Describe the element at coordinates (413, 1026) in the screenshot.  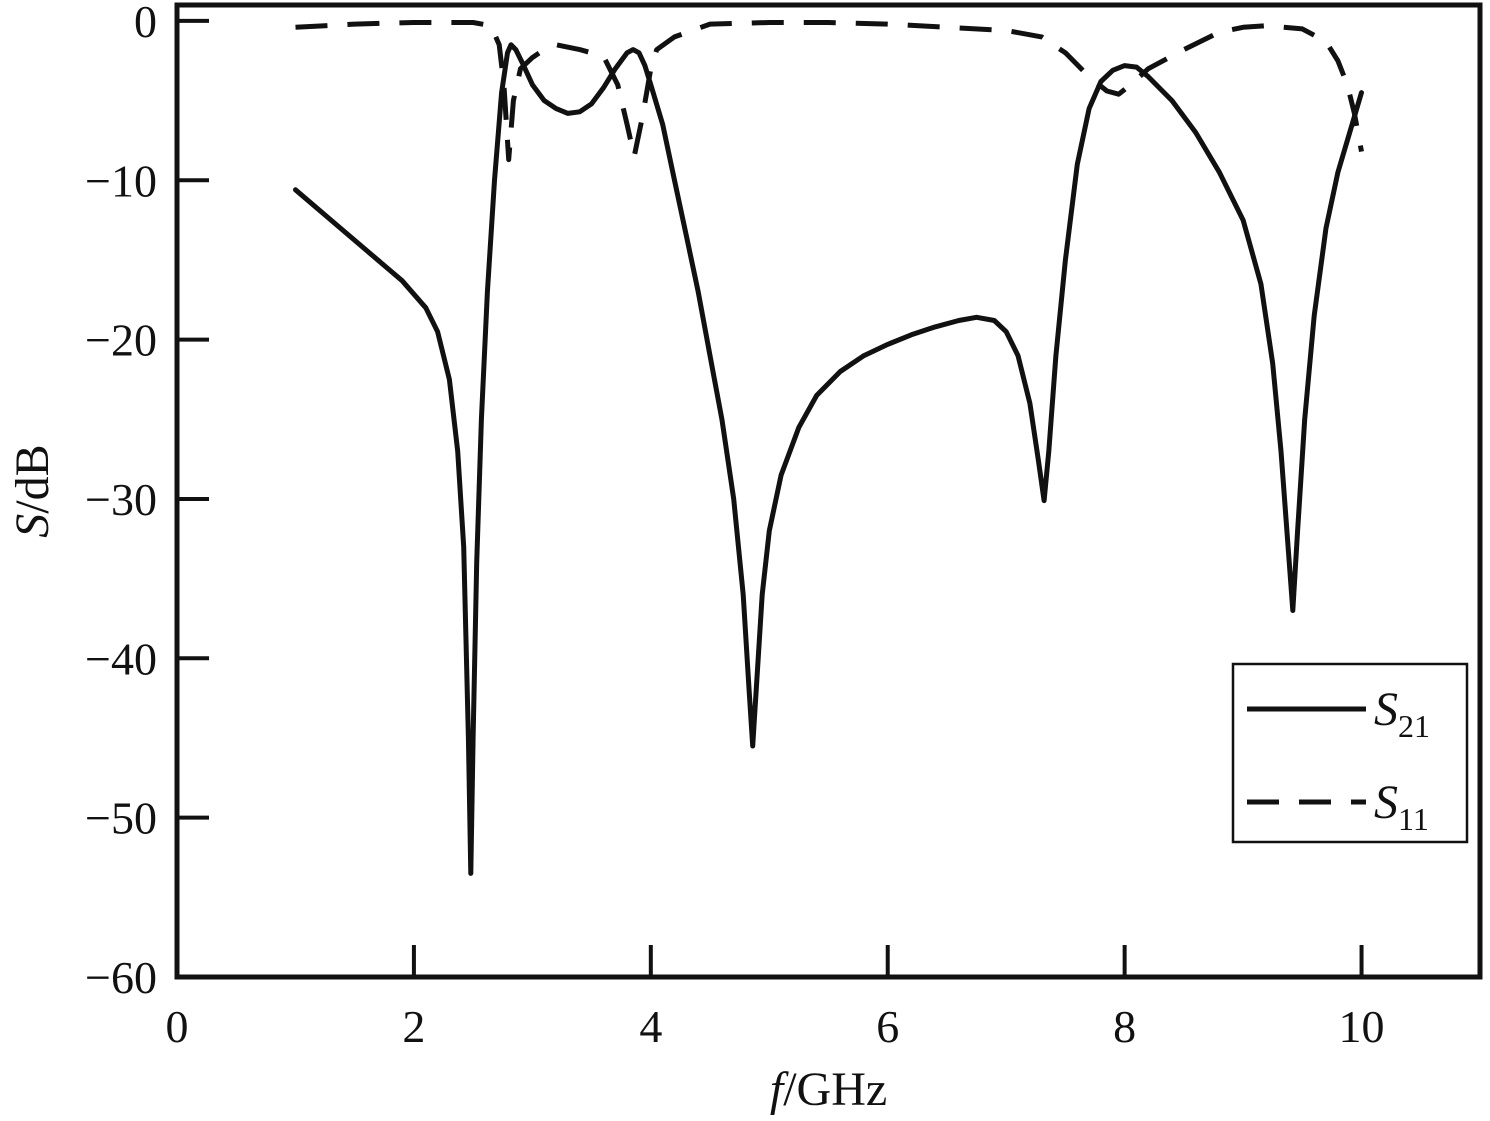
I see `x-tick-label: 2` at that location.